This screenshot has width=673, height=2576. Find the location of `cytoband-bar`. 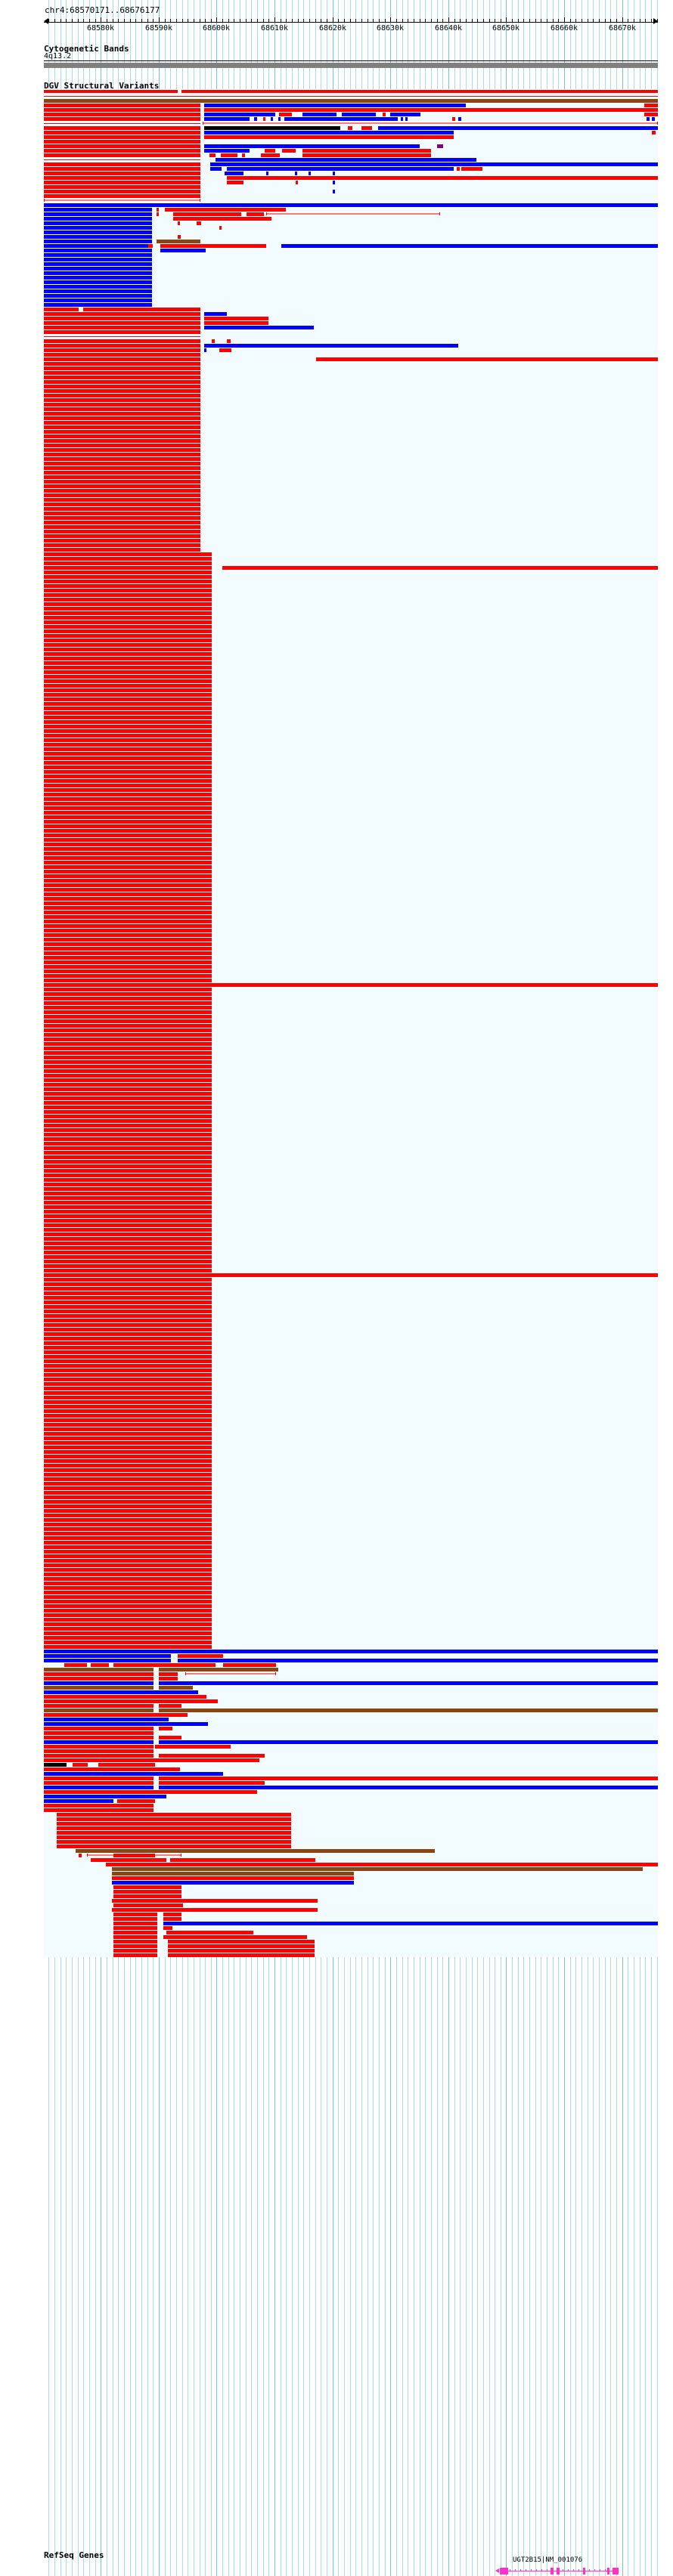

cytoband-bar is located at coordinates (351, 65).